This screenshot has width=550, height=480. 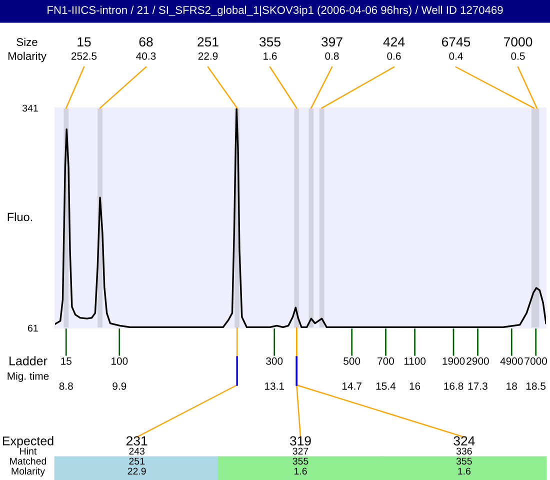 I want to click on text: 327, so click(x=300, y=451).